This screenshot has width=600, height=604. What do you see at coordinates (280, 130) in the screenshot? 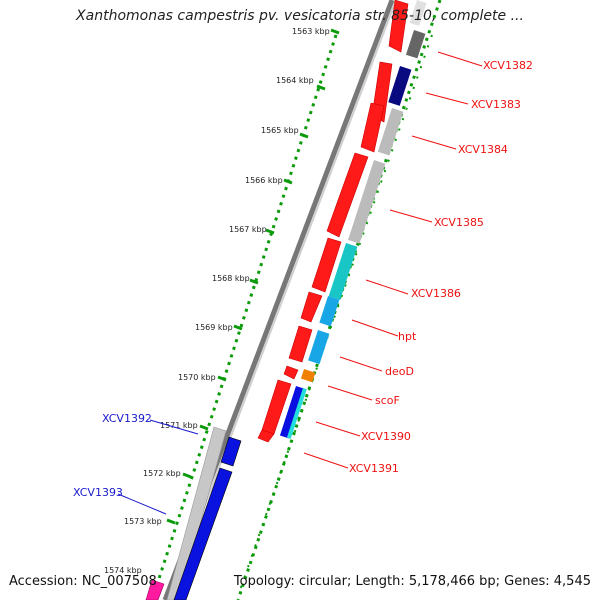
I see `tick-label: 1565 kbp` at bounding box center [280, 130].